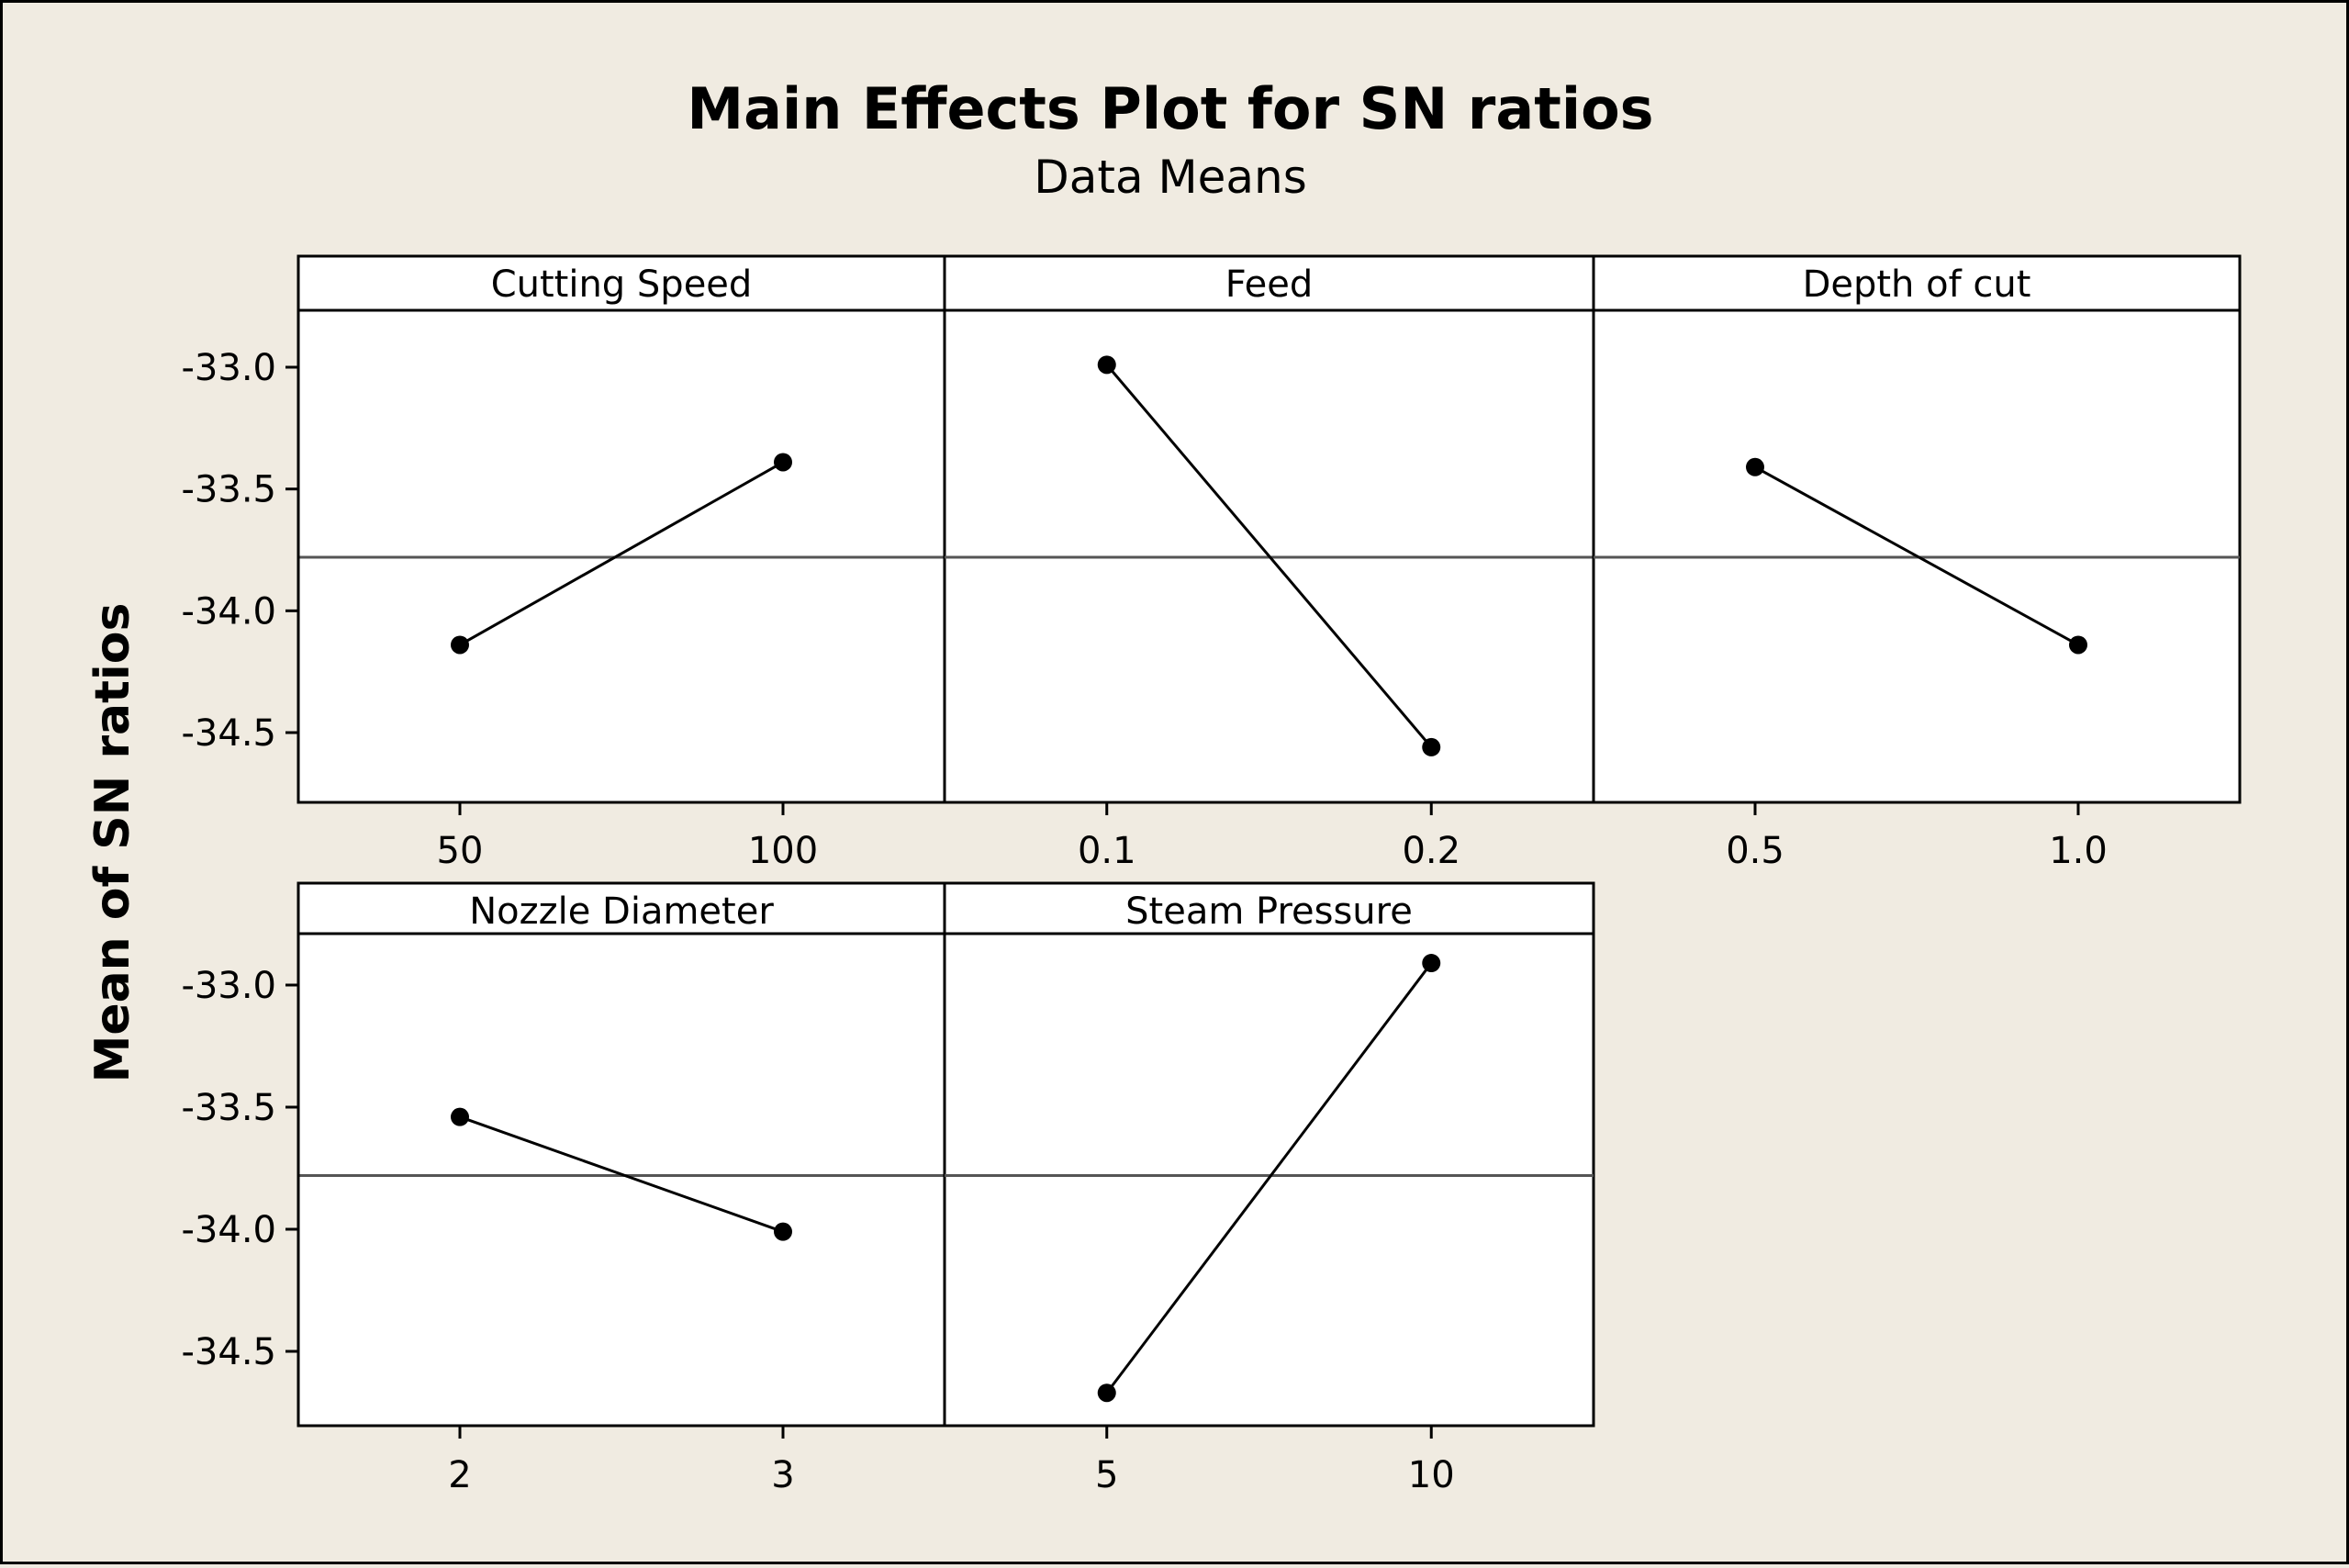 This screenshot has height=1568, width=2349. What do you see at coordinates (459, 1475) in the screenshot?
I see `x-tick-label-nozzle-diameter-0: 2` at bounding box center [459, 1475].